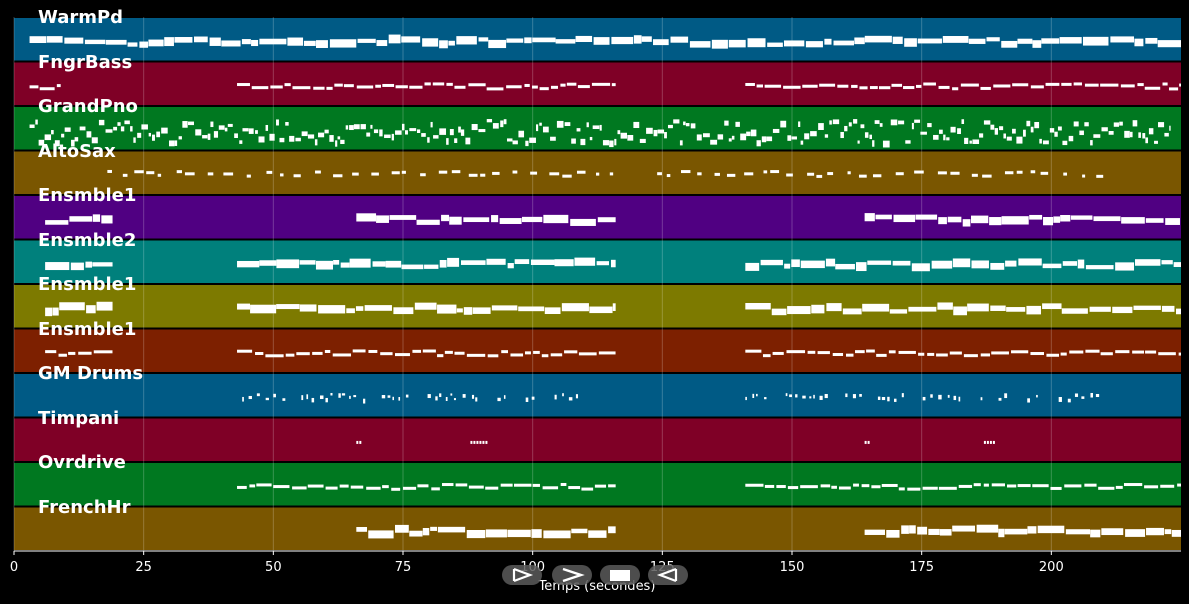 The width and height of the screenshot is (1189, 604). What do you see at coordinates (87, 195) in the screenshot?
I see `track-label: Ensmble1` at bounding box center [87, 195].